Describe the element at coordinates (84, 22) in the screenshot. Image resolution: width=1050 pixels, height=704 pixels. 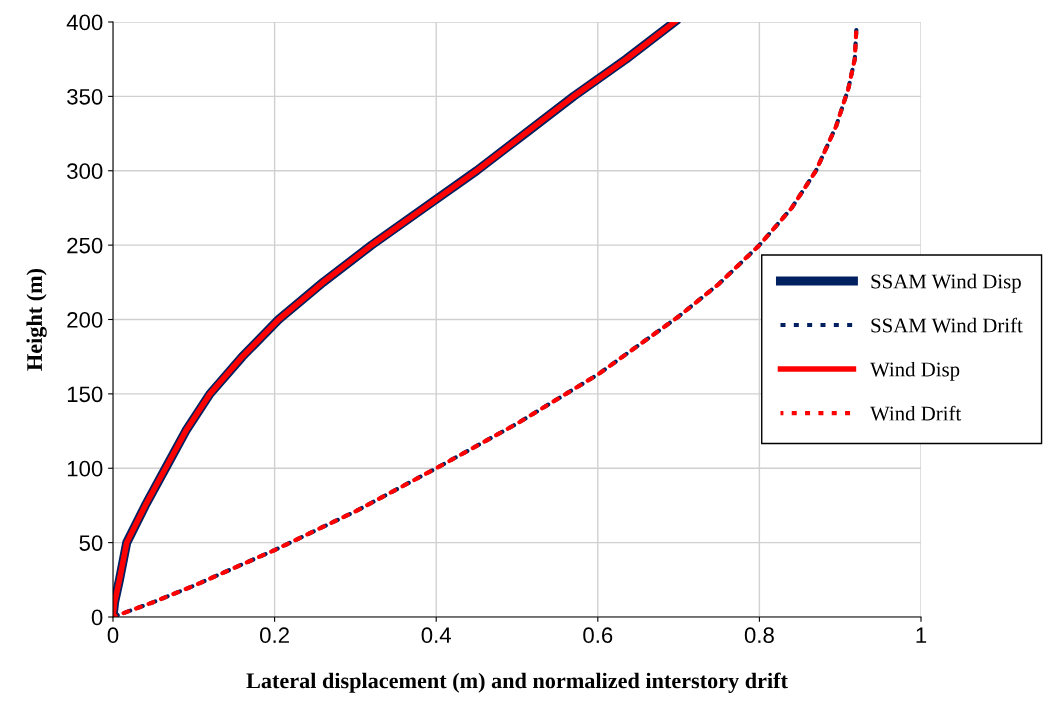
I see `y-tick-label: 400` at that location.